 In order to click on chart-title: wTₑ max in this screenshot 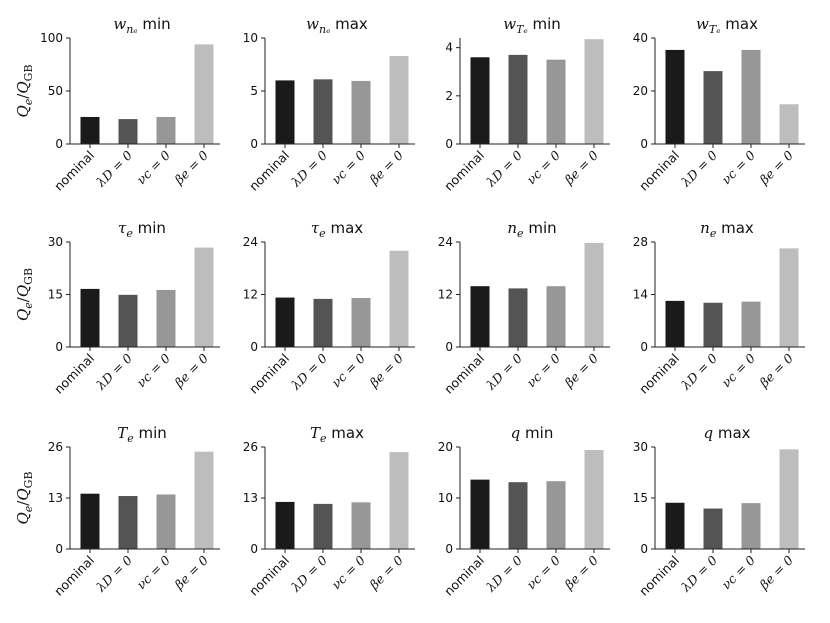, I will do `click(727, 25)`.